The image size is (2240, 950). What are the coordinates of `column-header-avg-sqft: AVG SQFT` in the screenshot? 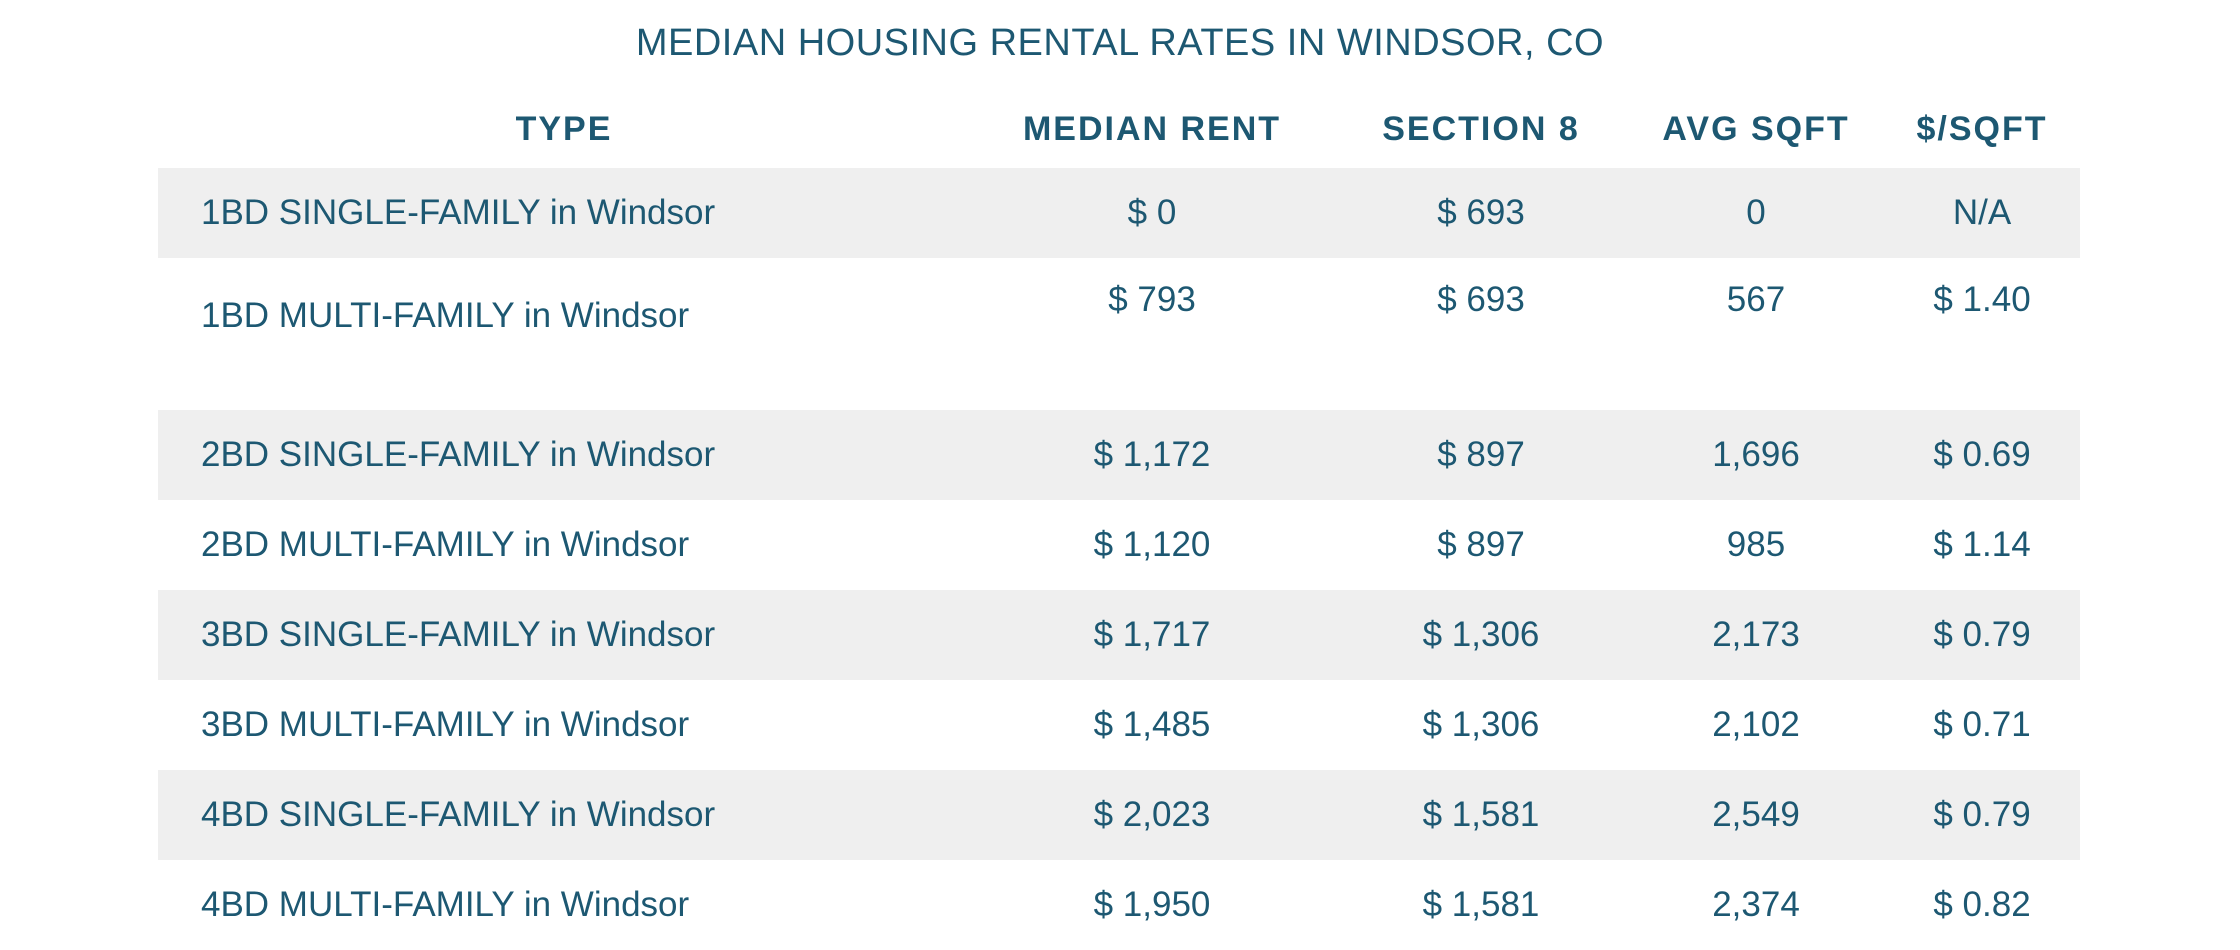 It's located at (1756, 128).